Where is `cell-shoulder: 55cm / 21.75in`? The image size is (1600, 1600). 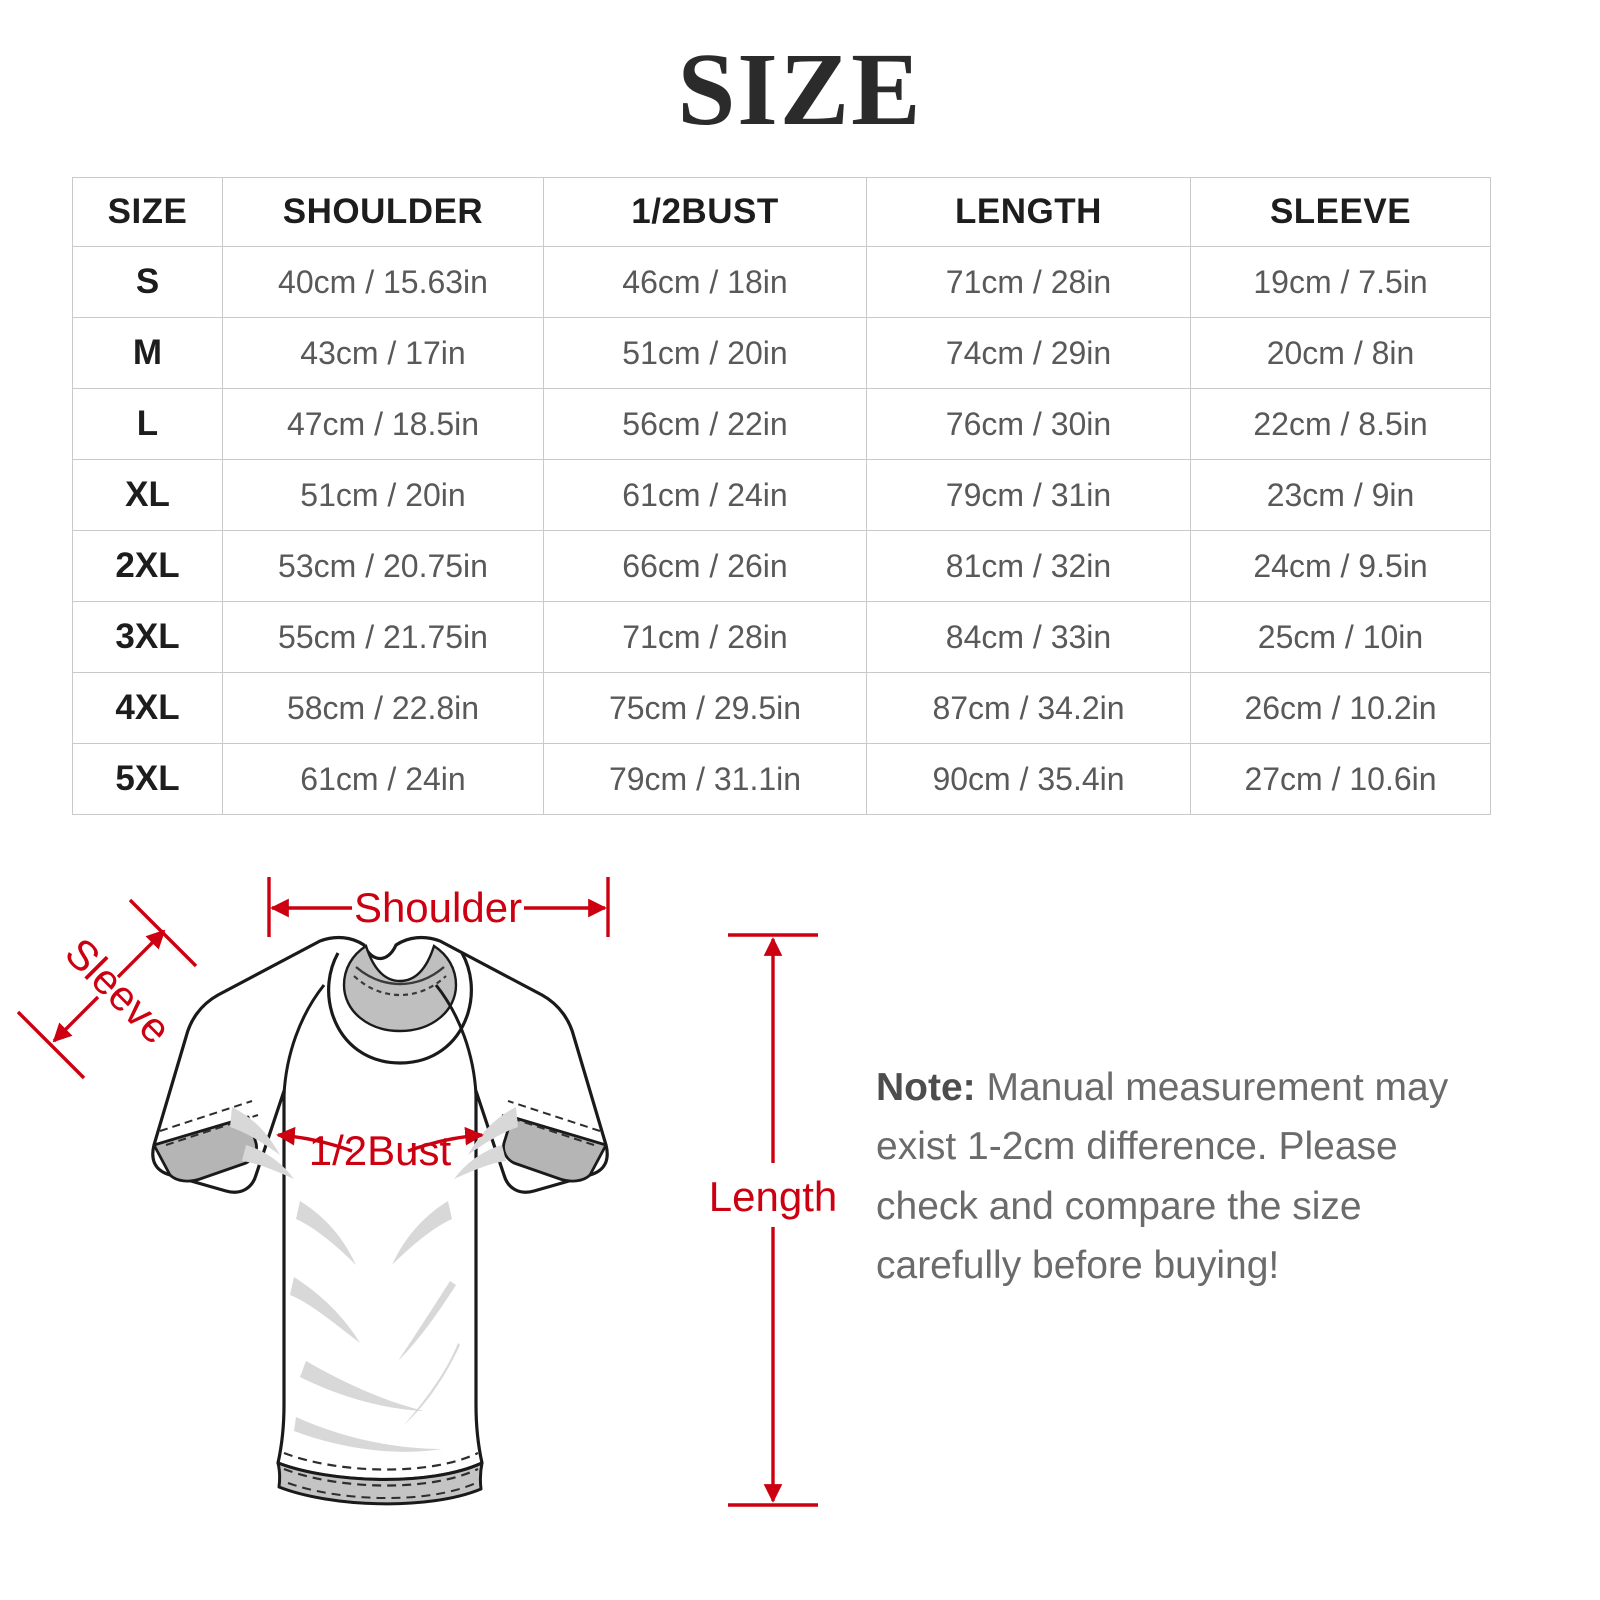
cell-shoulder: 55cm / 21.75in is located at coordinates (383, 637).